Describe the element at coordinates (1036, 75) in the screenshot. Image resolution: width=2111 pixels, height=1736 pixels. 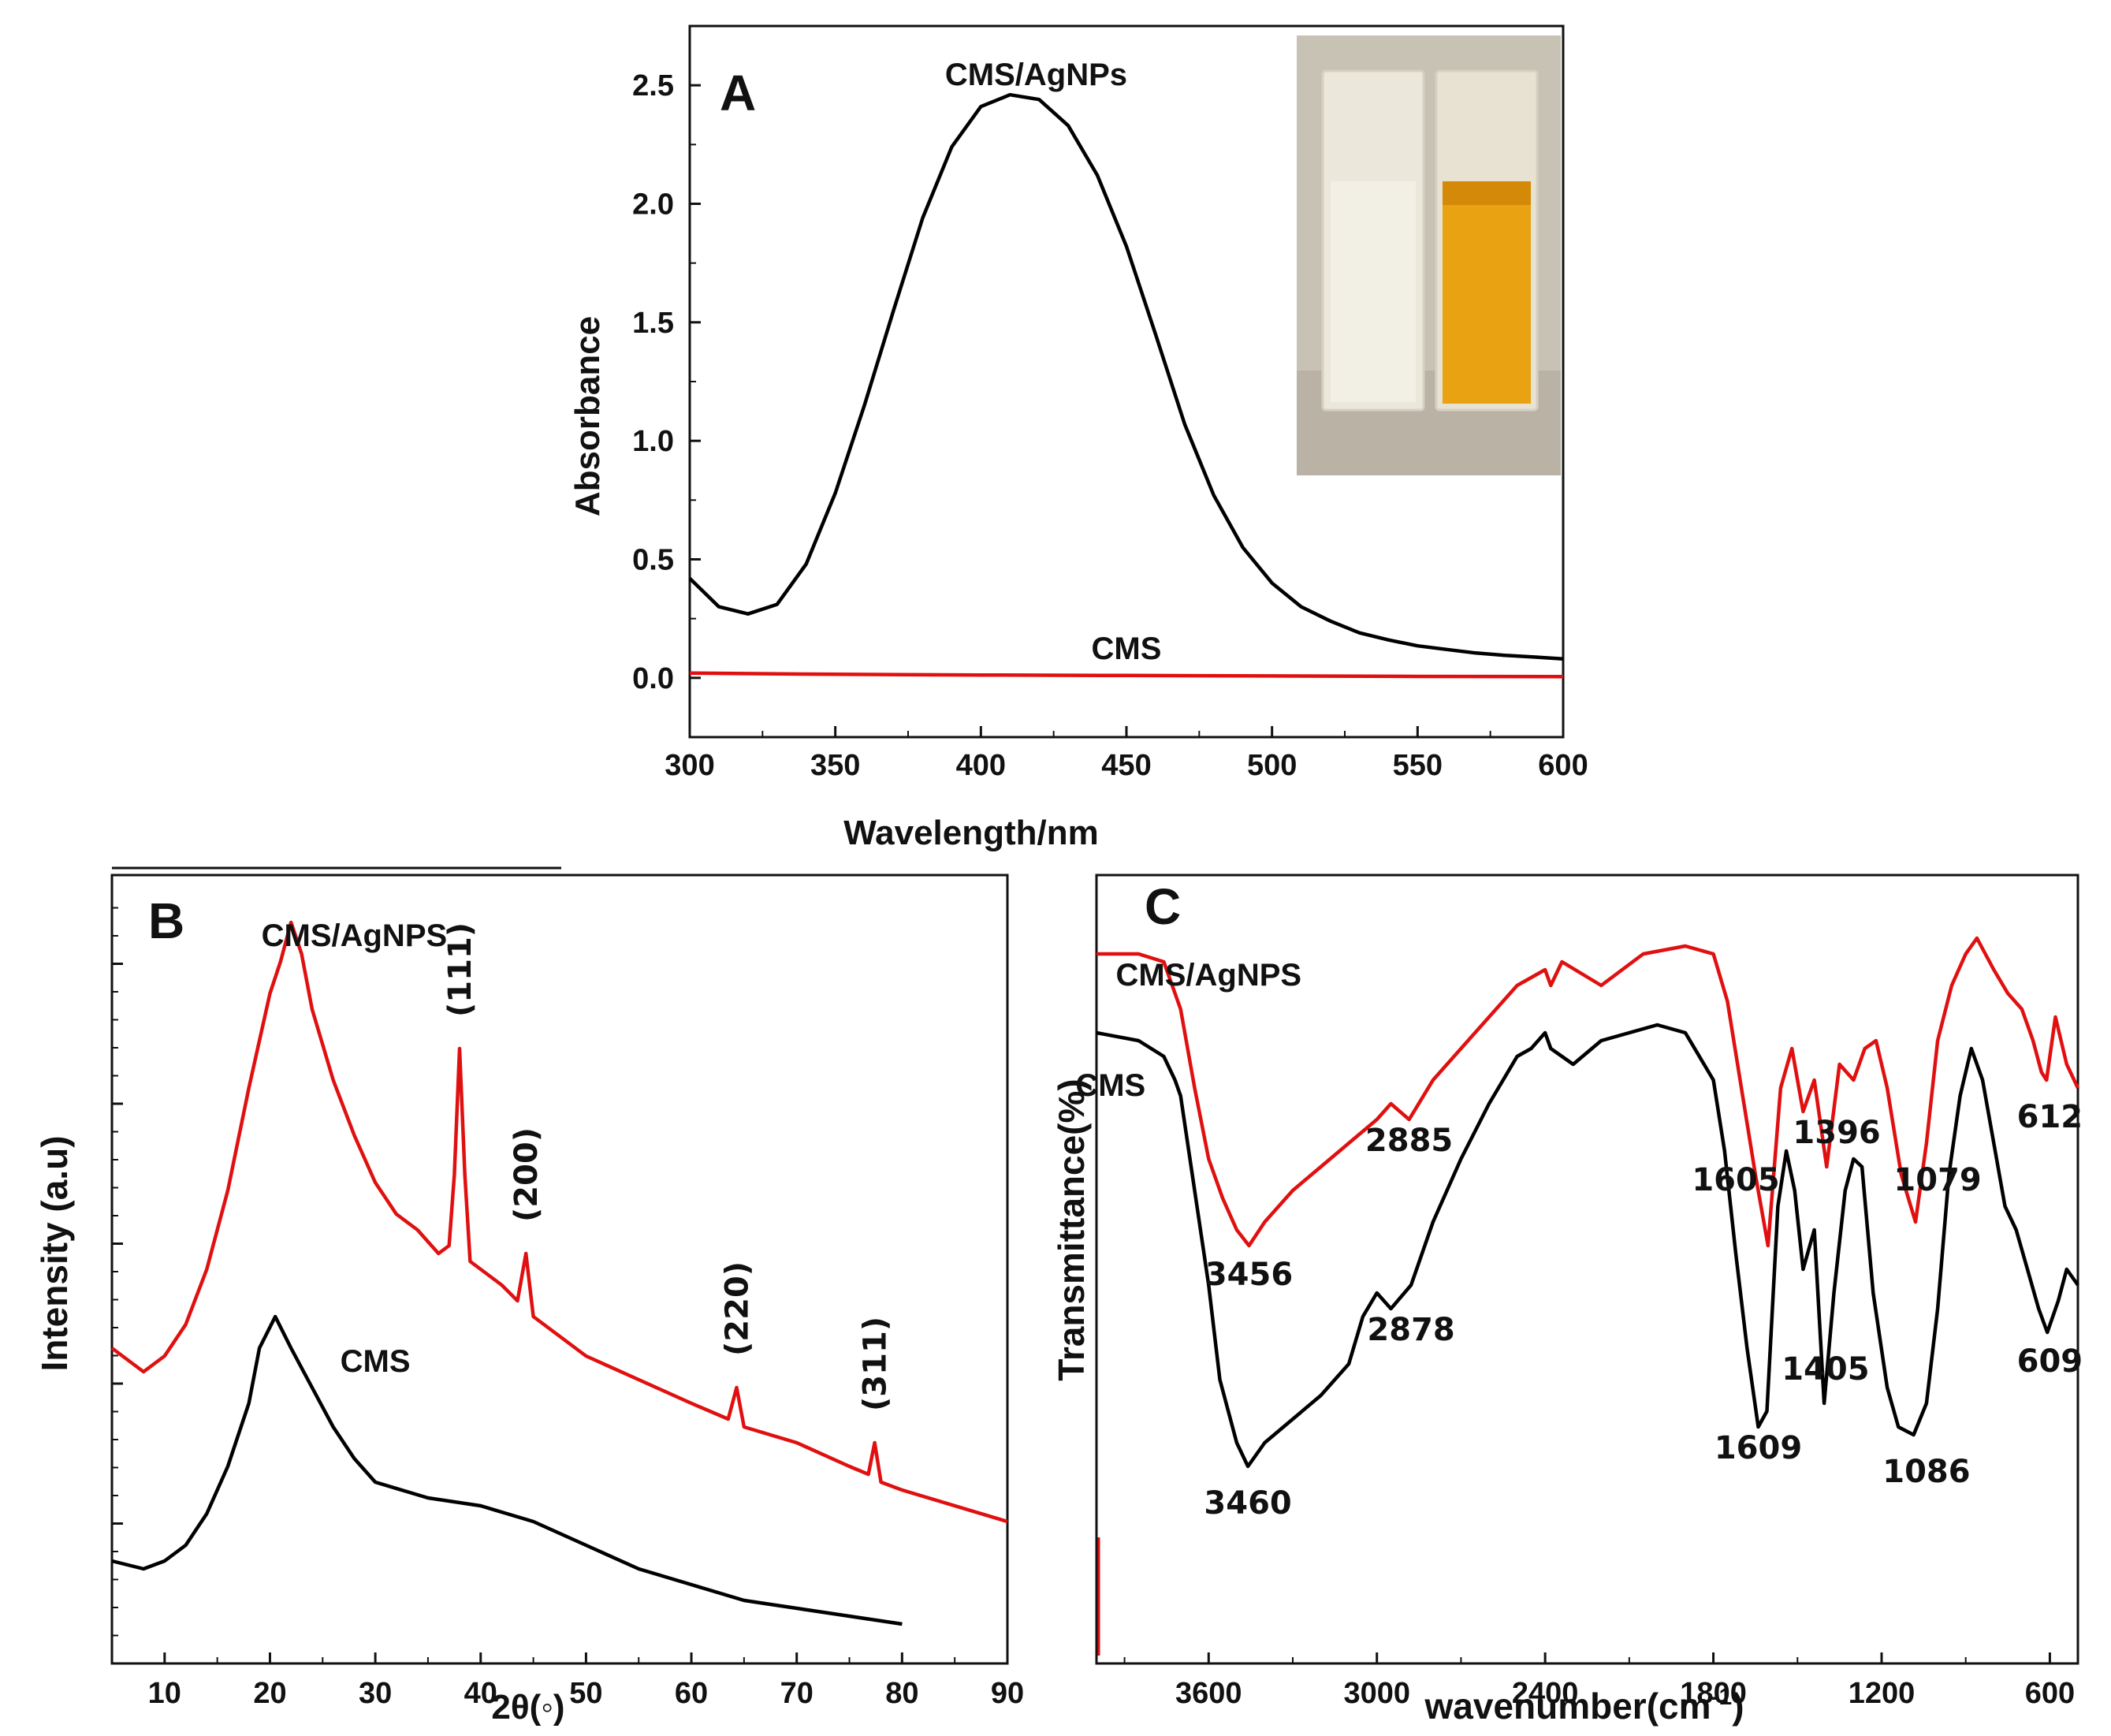
I see `a-annotation-0: CMS/AgNPs` at that location.